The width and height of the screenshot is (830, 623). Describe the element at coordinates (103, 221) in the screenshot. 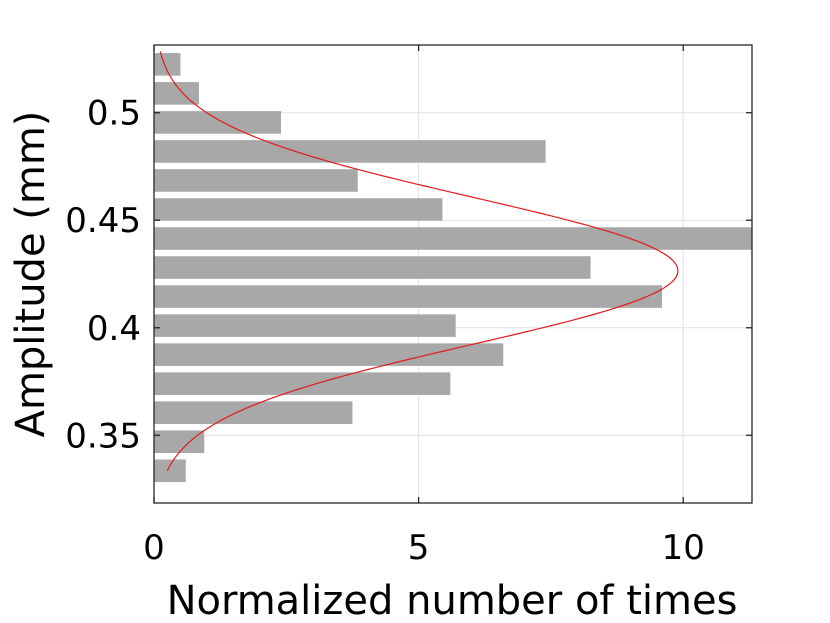

I see `y-tick-label: 0.45` at that location.